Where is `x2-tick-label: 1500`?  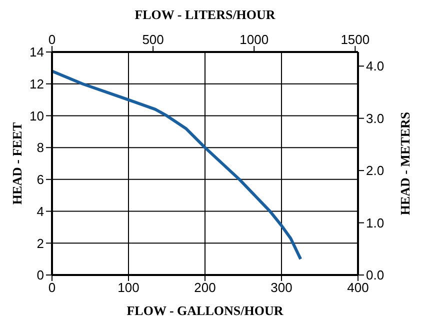 x2-tick-label: 1500 is located at coordinates (355, 39).